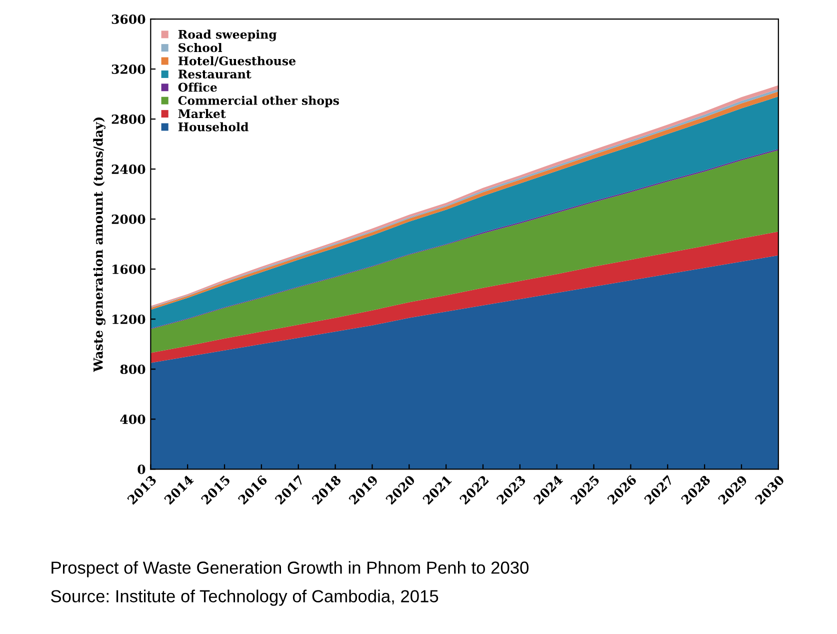 The height and width of the screenshot is (634, 837). What do you see at coordinates (258, 102) in the screenshot?
I see `legend-label: Commercial other shops` at bounding box center [258, 102].